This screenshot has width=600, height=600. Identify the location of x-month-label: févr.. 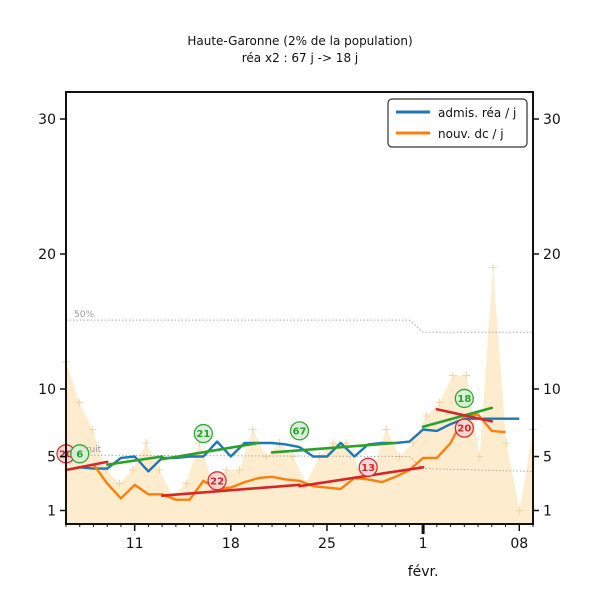
(423, 572).